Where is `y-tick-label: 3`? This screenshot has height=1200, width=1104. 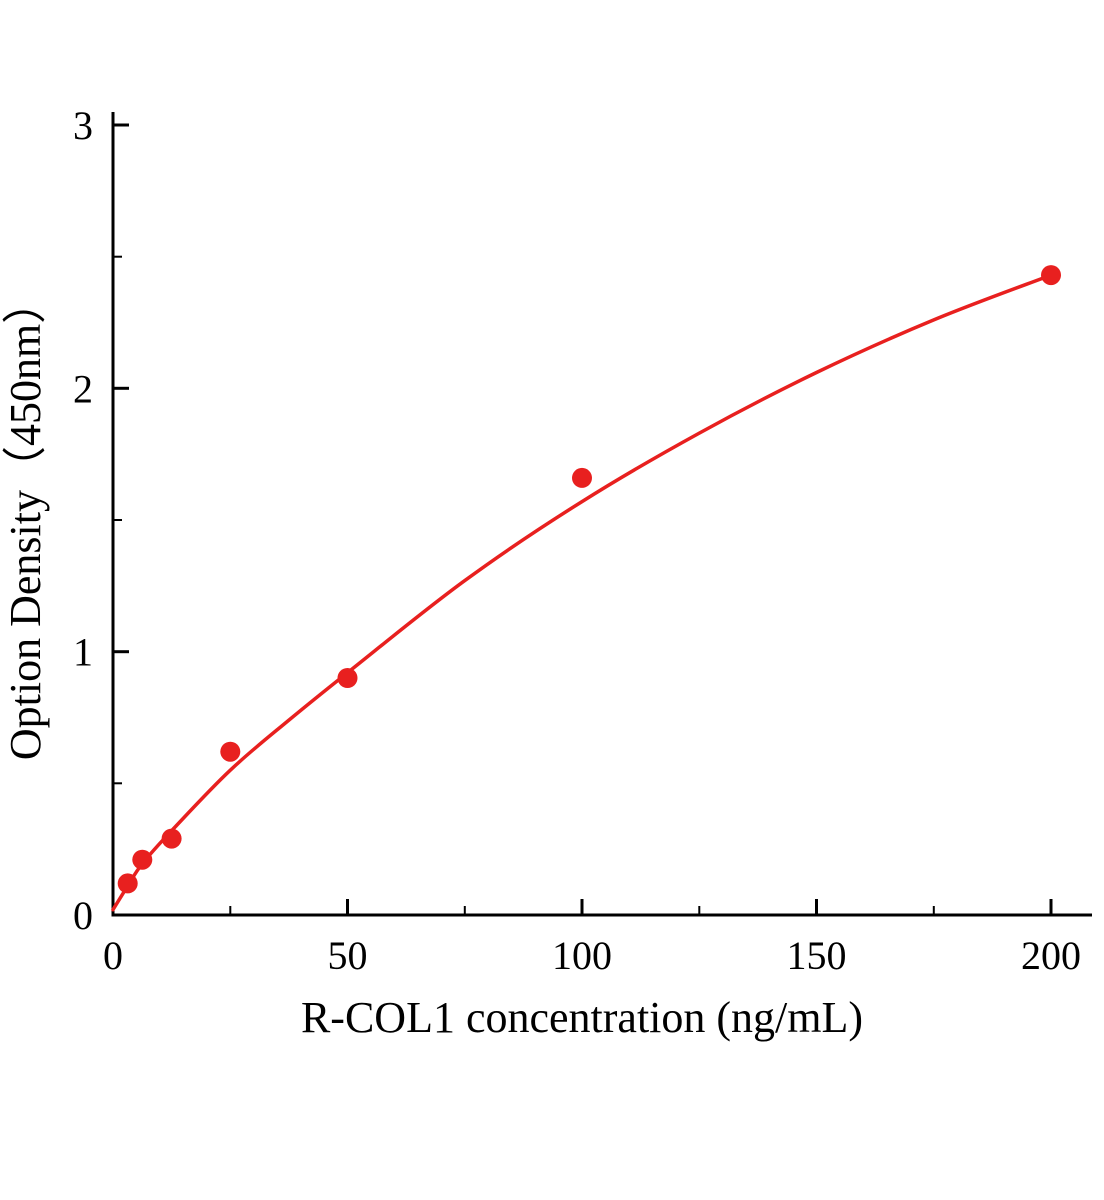
y-tick-label: 3 is located at coordinates (83, 125).